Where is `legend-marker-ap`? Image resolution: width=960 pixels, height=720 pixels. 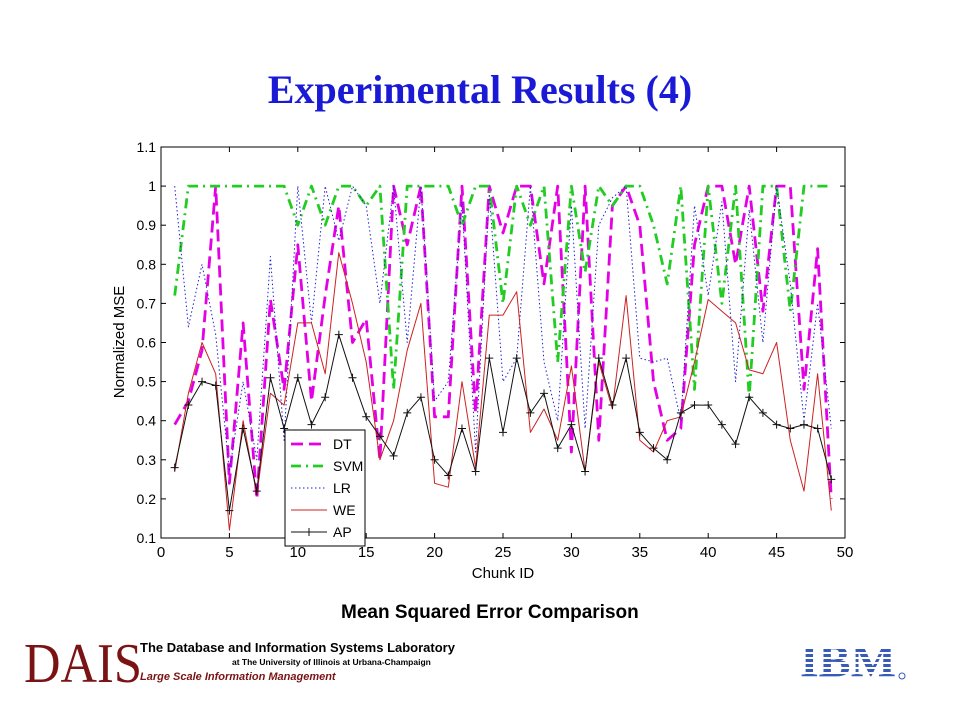
legend-marker-ap is located at coordinates (309, 532).